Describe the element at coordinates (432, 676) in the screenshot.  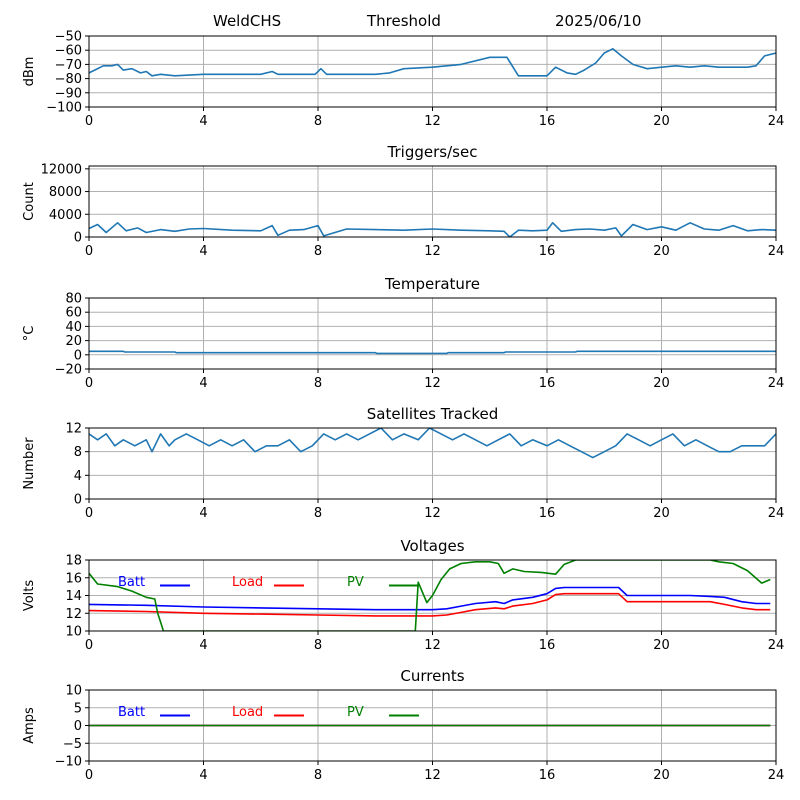
I see `panel-title: Currents` at that location.